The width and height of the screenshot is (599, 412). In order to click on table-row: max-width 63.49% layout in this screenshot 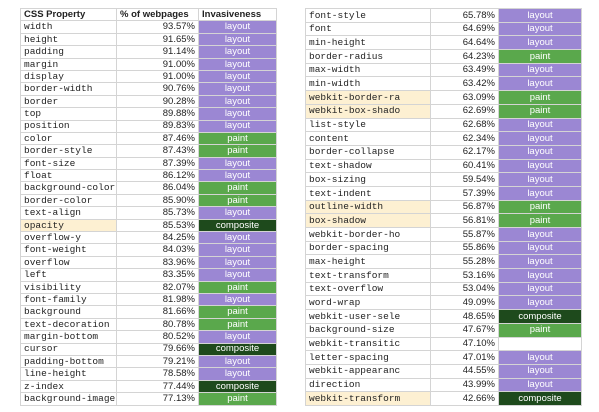, I will do `click(443, 70)`.